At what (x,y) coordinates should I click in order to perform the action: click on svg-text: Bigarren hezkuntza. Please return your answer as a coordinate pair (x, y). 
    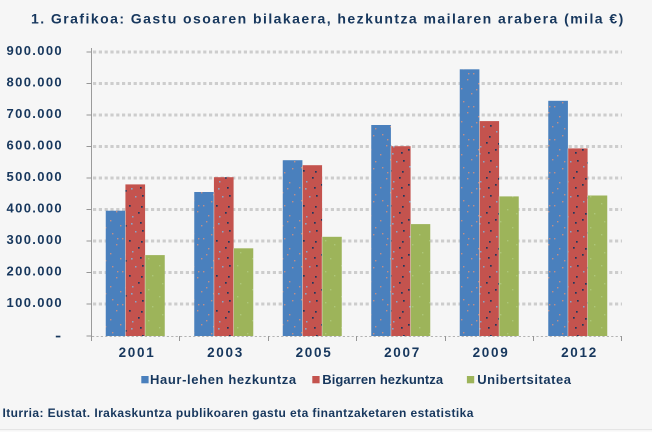
    Looking at the image, I should click on (383, 379).